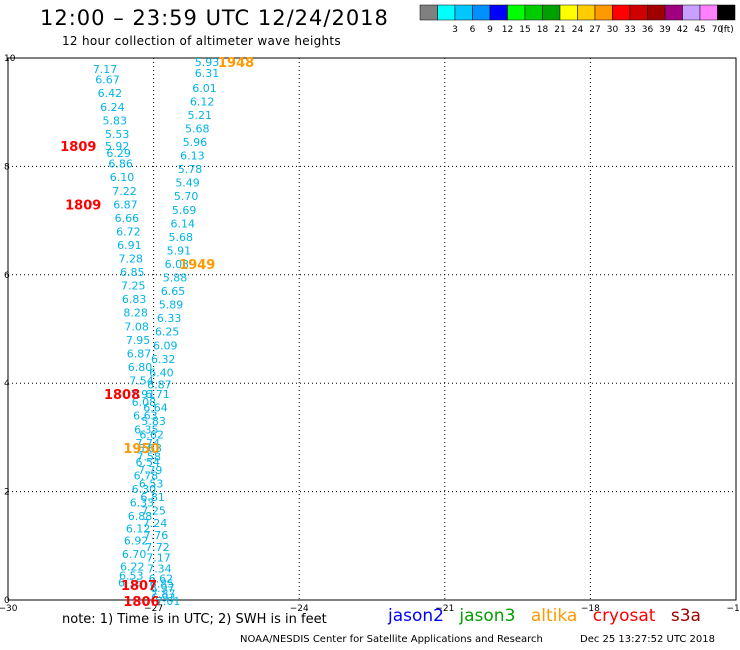  I want to click on wave-height-value: 6.22, so click(132, 566).